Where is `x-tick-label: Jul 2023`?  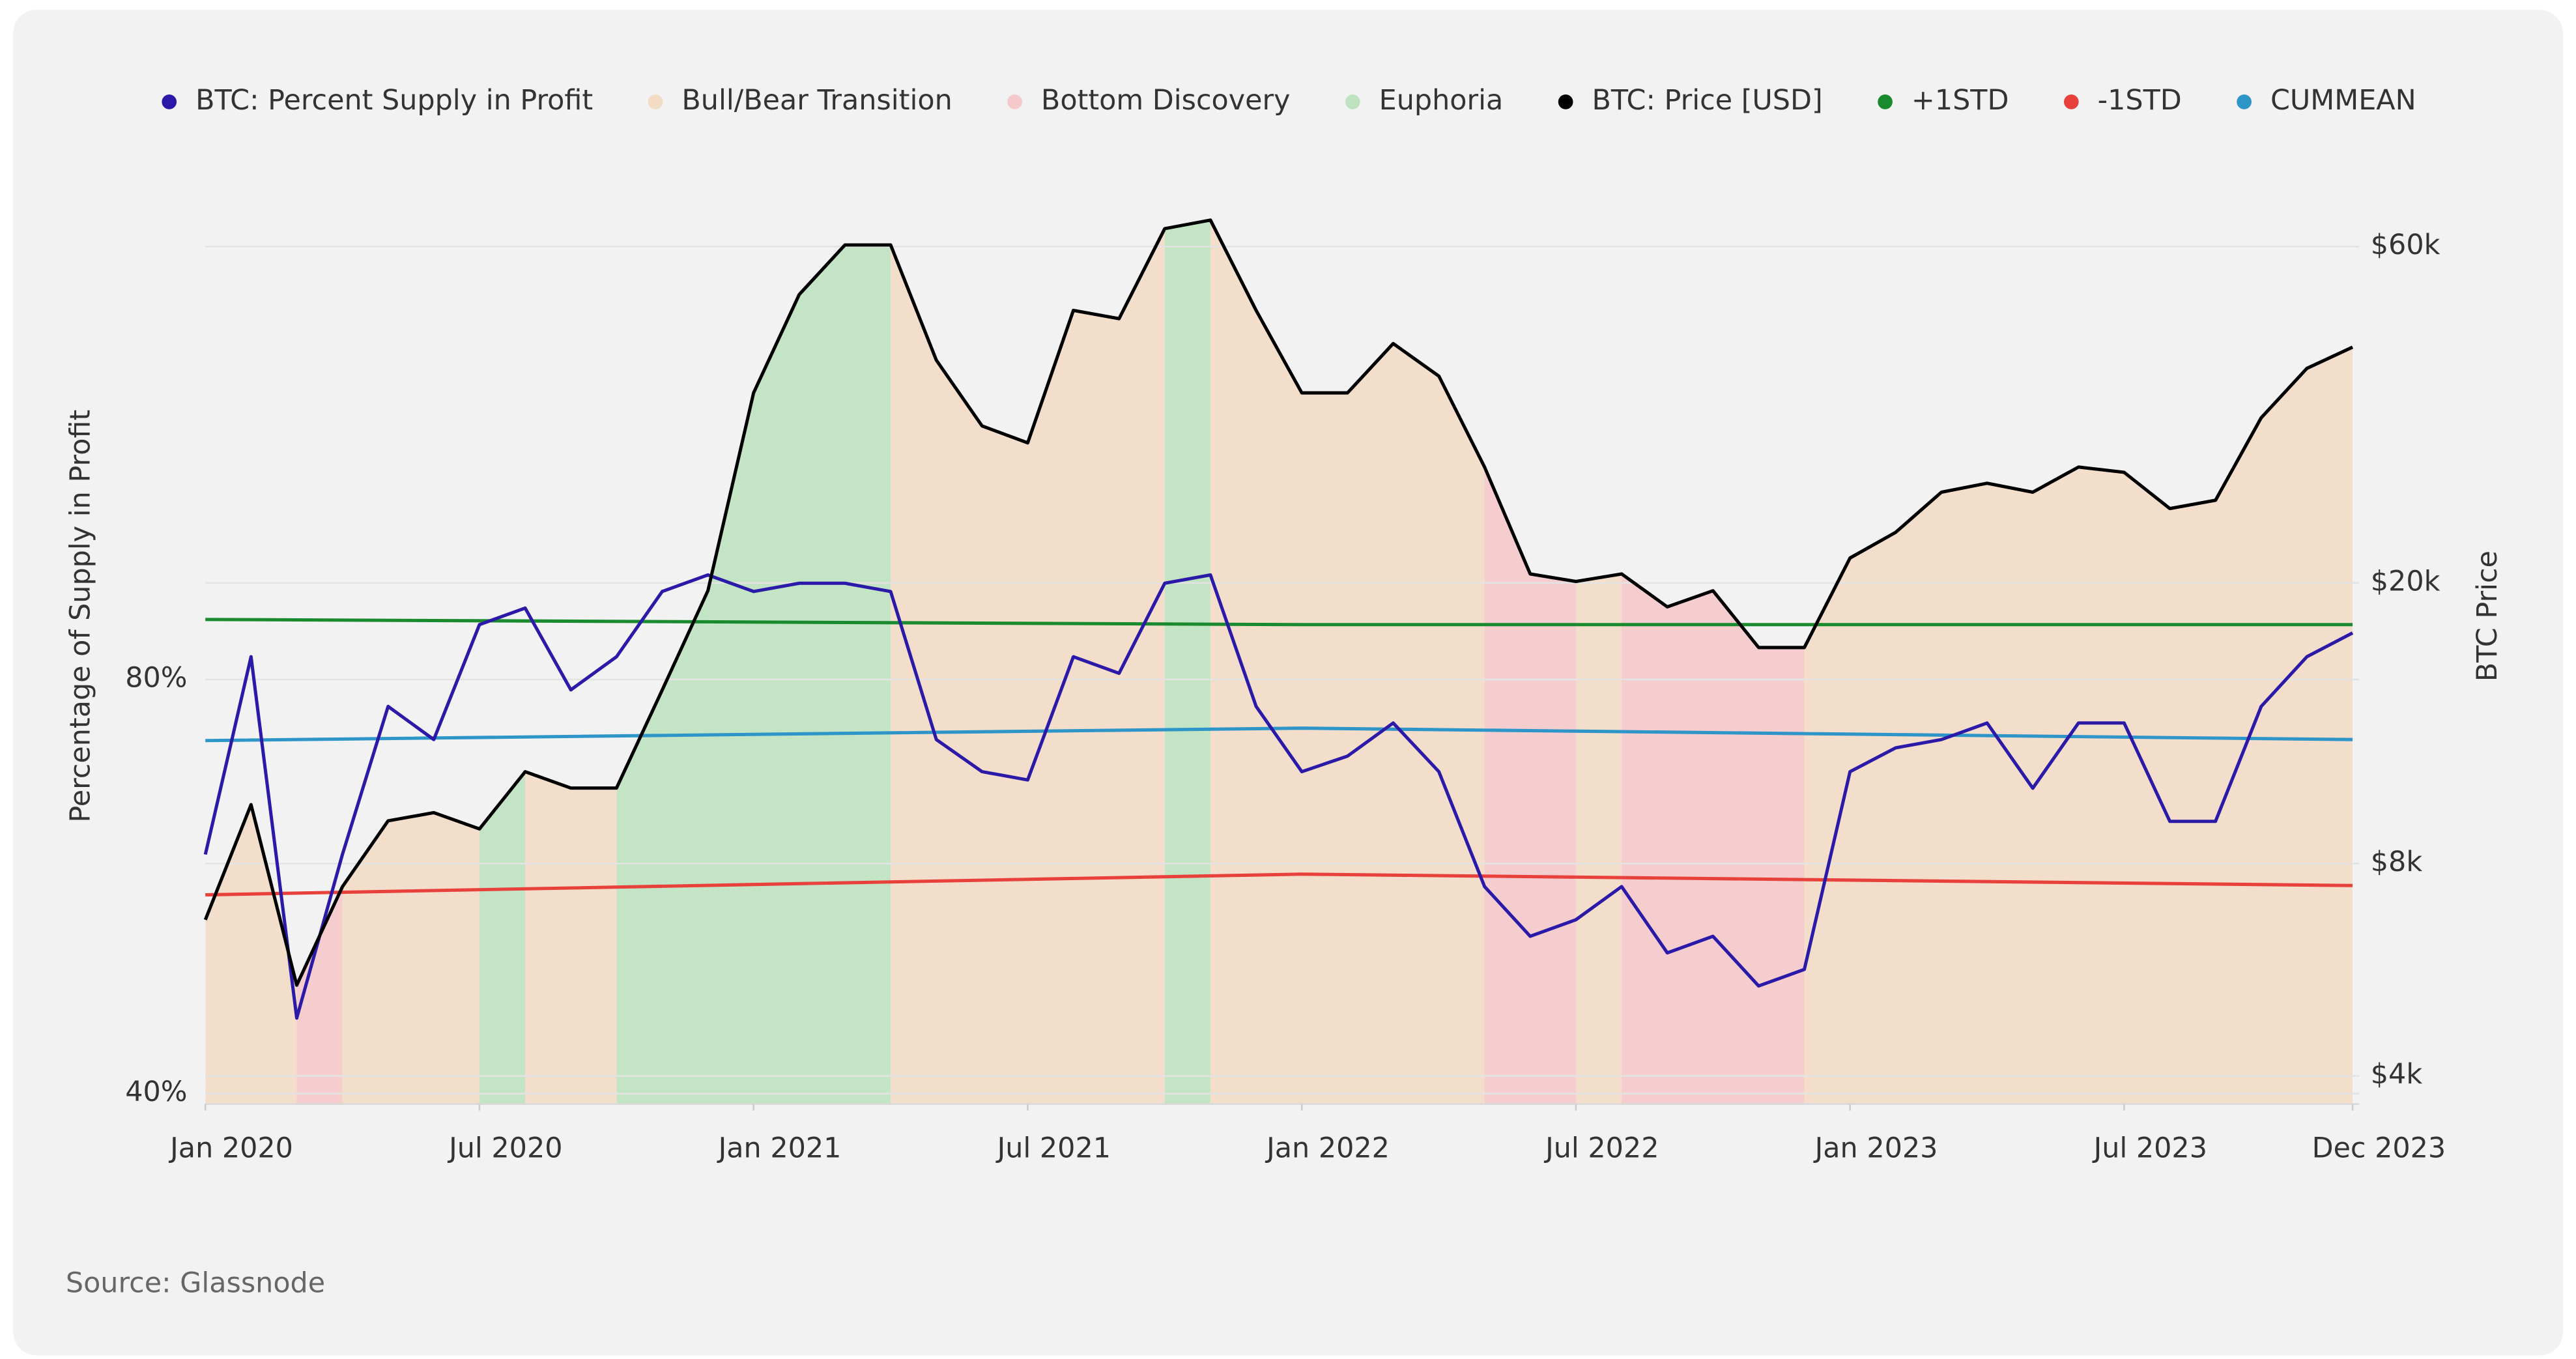
x-tick-label: Jul 2023 is located at coordinates (2149, 1148).